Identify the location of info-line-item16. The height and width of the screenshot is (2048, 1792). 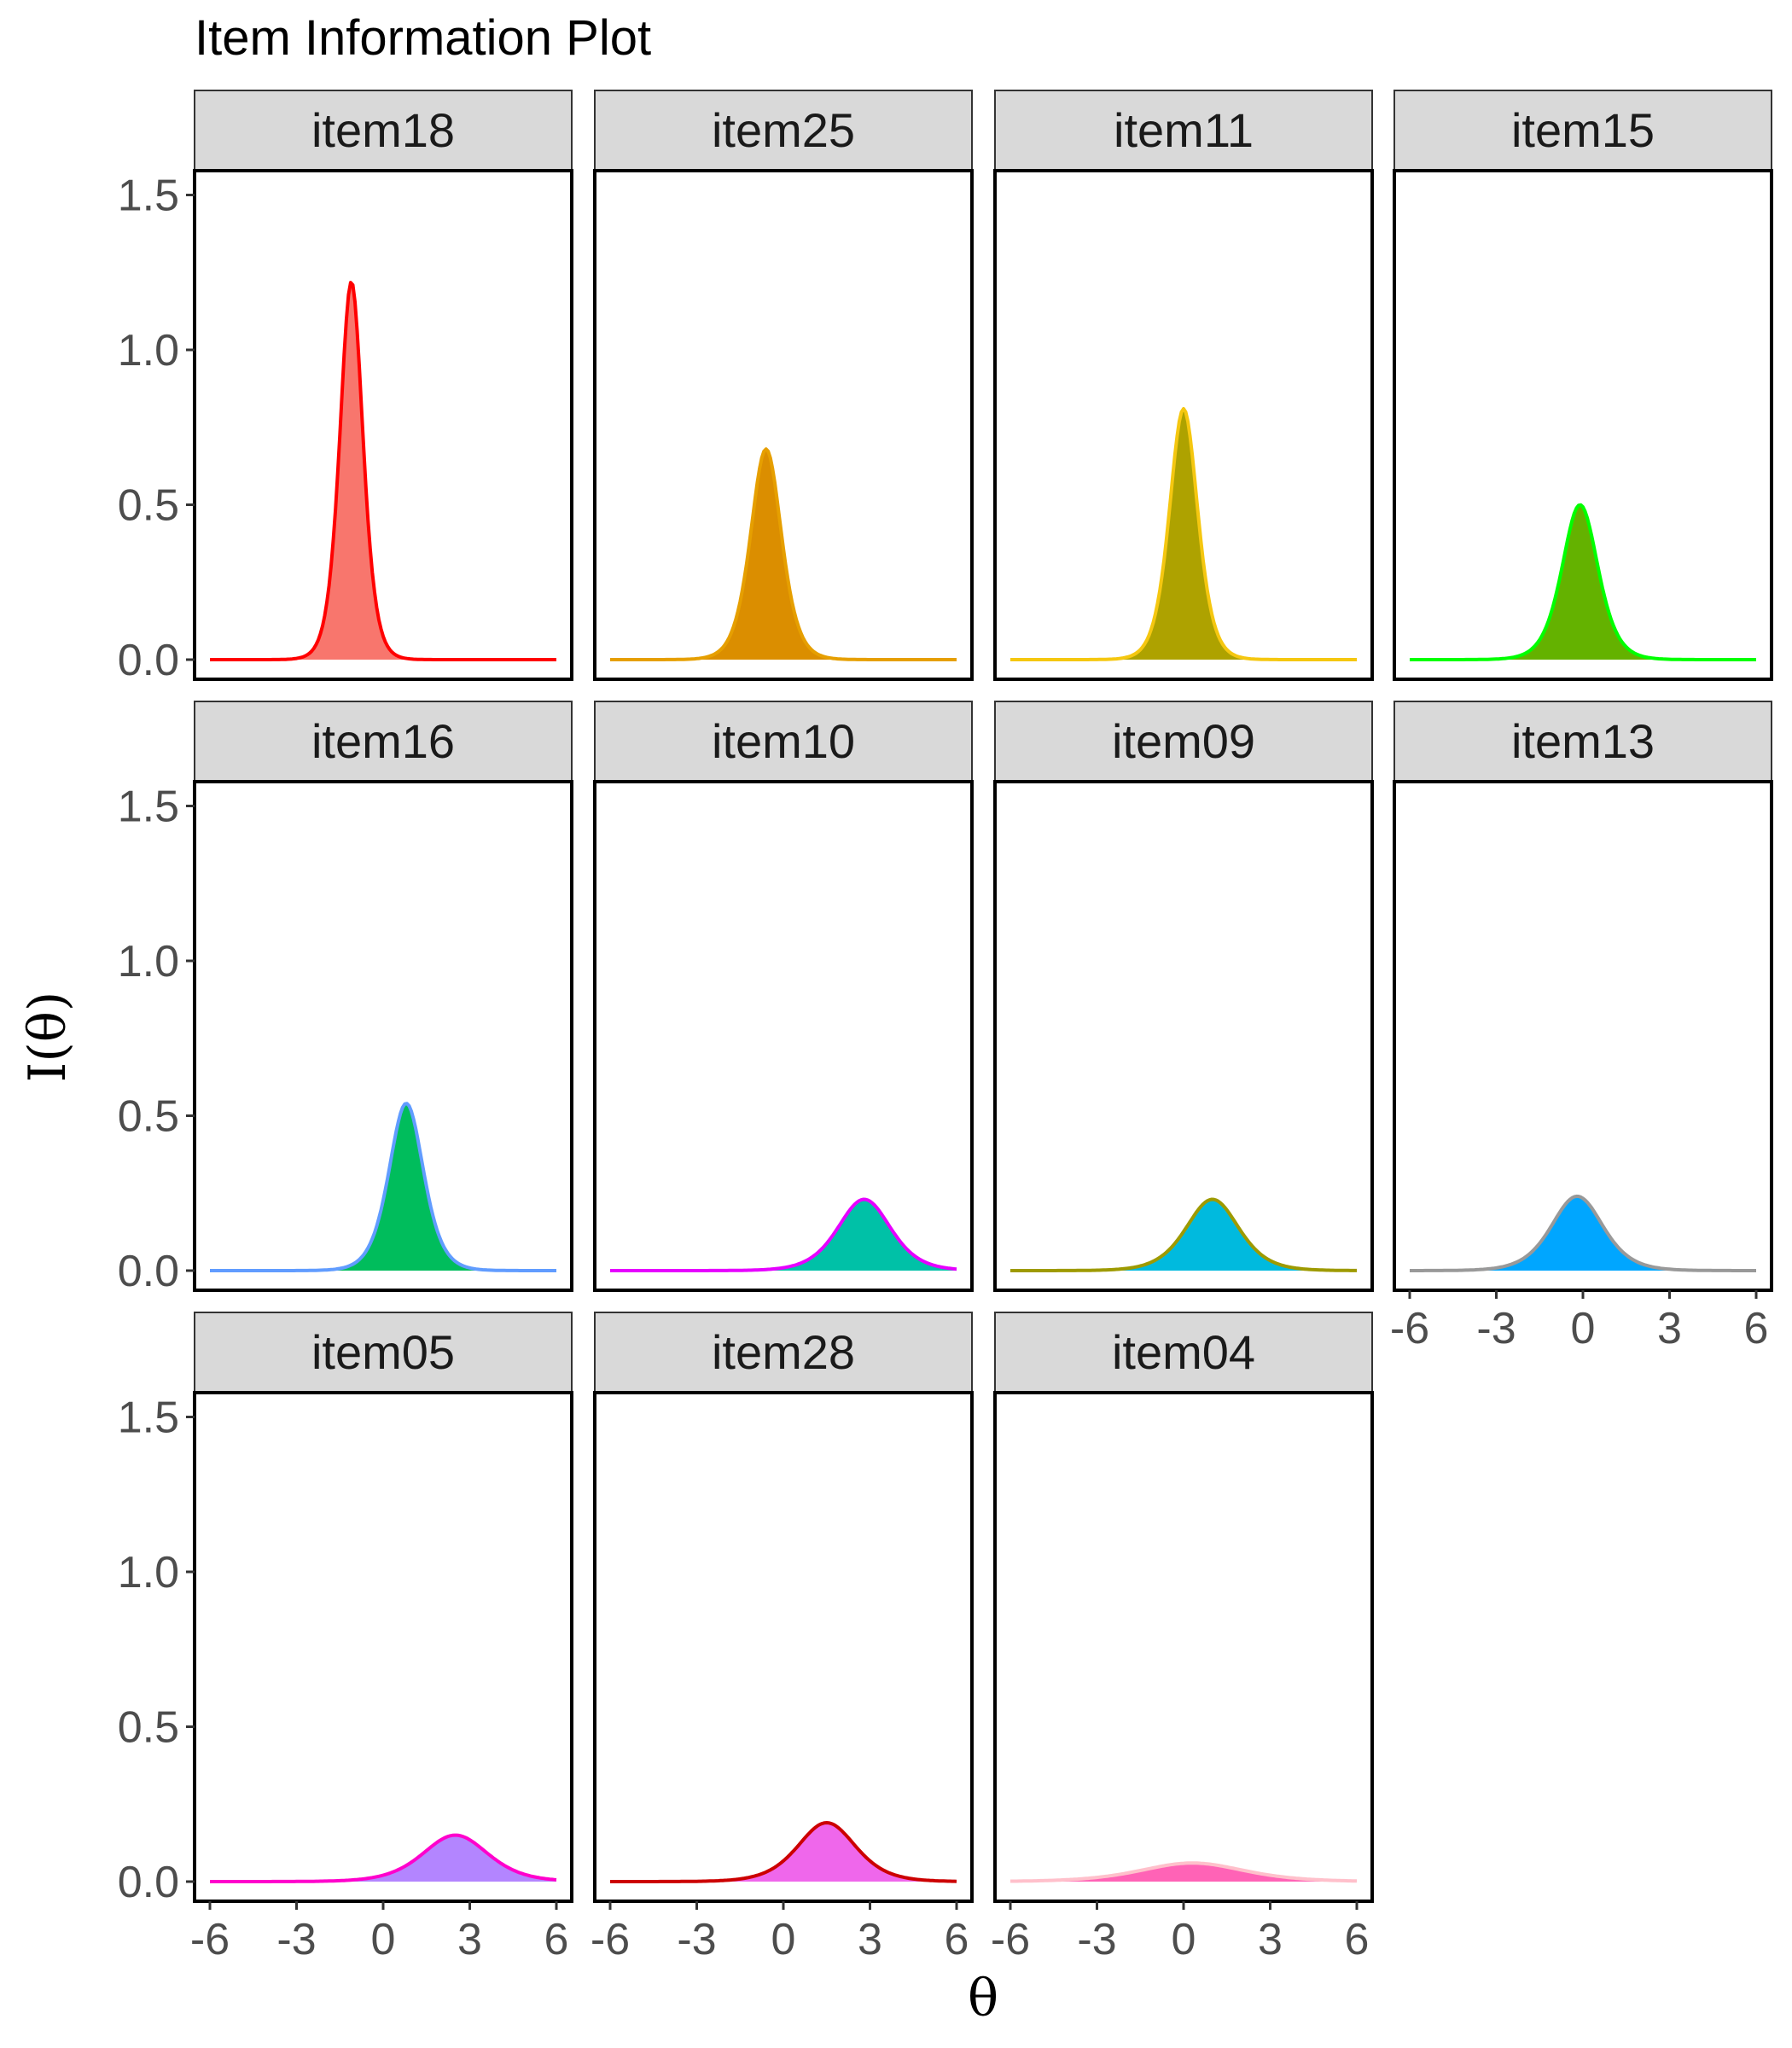
(383, 1187).